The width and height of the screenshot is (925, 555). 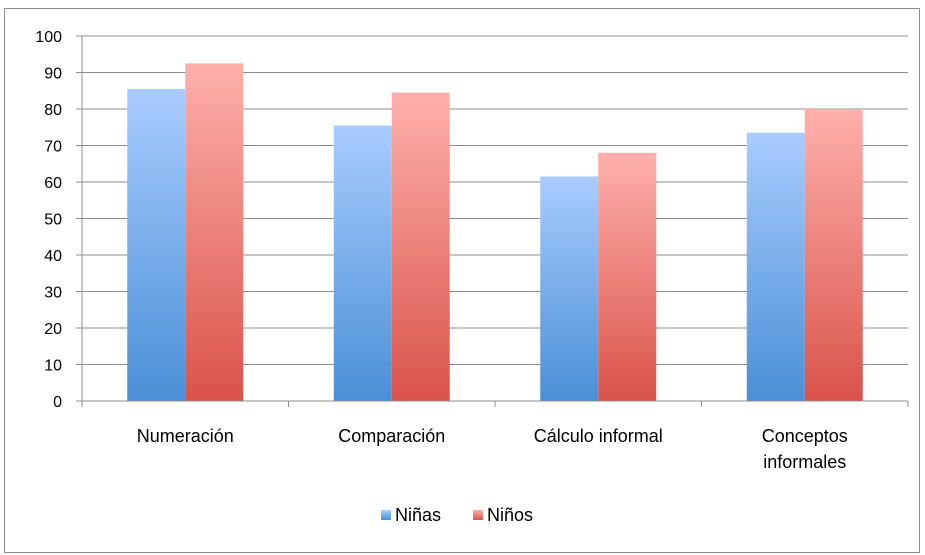 What do you see at coordinates (53, 74) in the screenshot?
I see `y-tick-label: 90` at bounding box center [53, 74].